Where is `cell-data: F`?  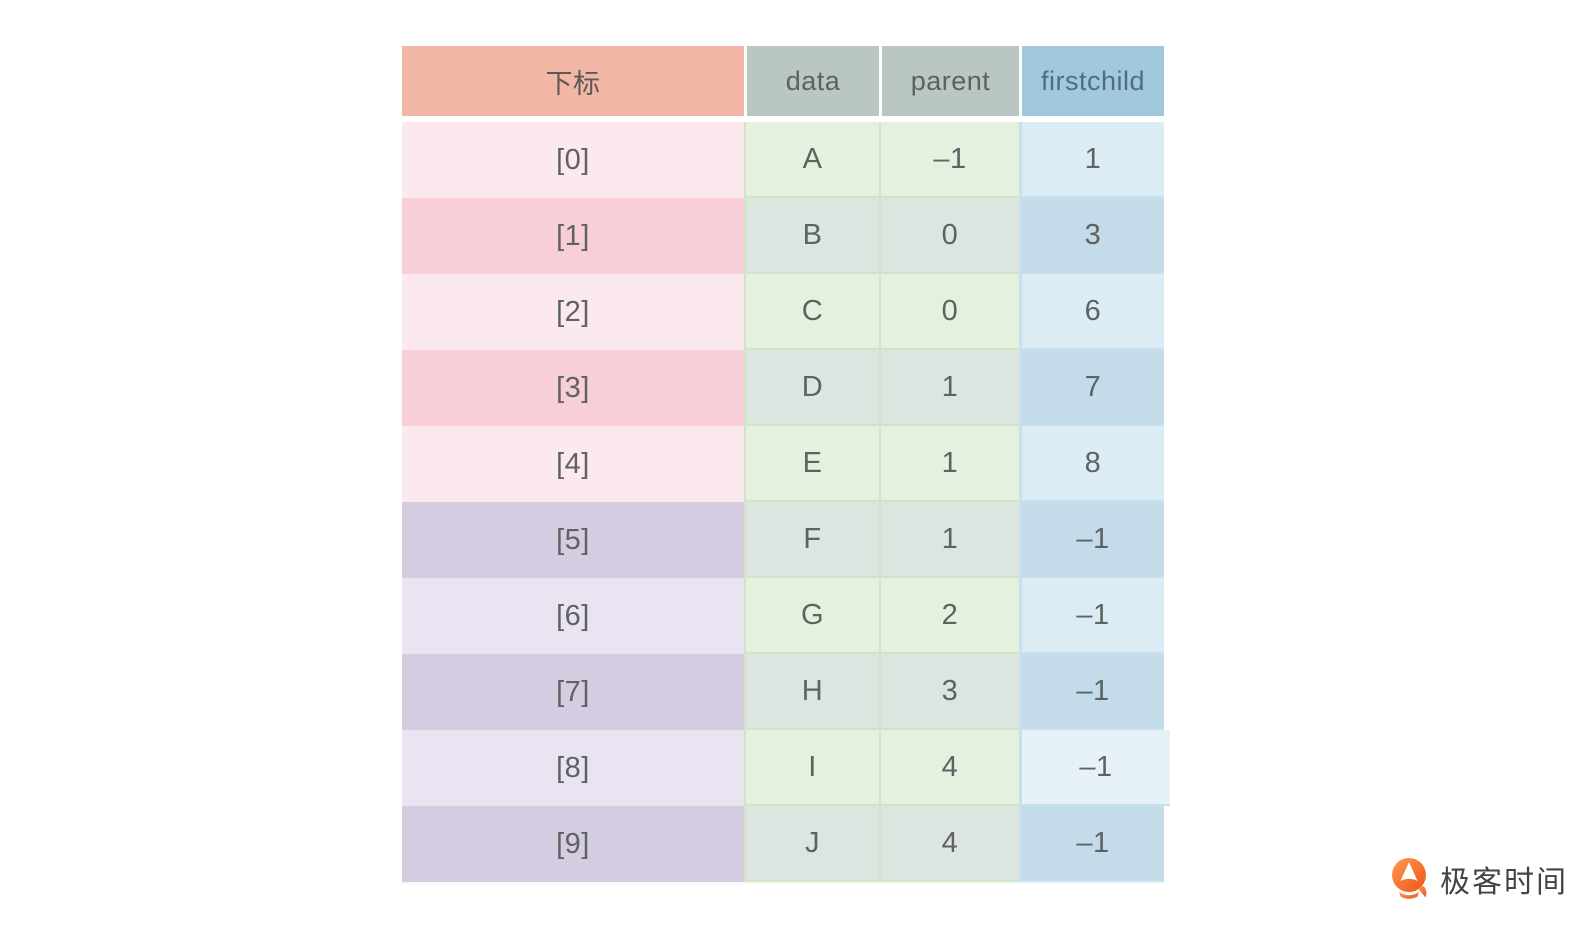 cell-data: F is located at coordinates (811, 540).